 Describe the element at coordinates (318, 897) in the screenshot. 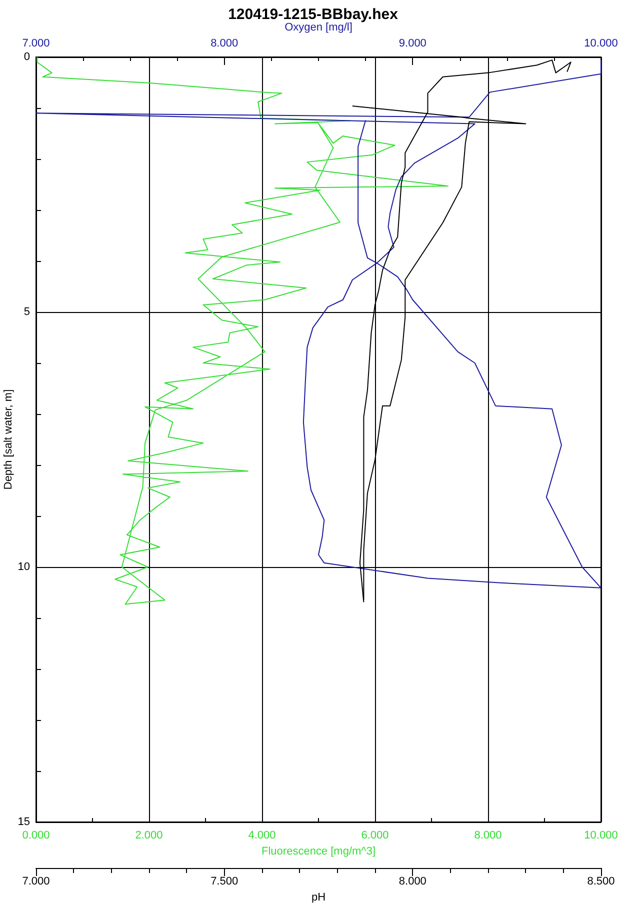

I see `x-axis-title: pH` at that location.